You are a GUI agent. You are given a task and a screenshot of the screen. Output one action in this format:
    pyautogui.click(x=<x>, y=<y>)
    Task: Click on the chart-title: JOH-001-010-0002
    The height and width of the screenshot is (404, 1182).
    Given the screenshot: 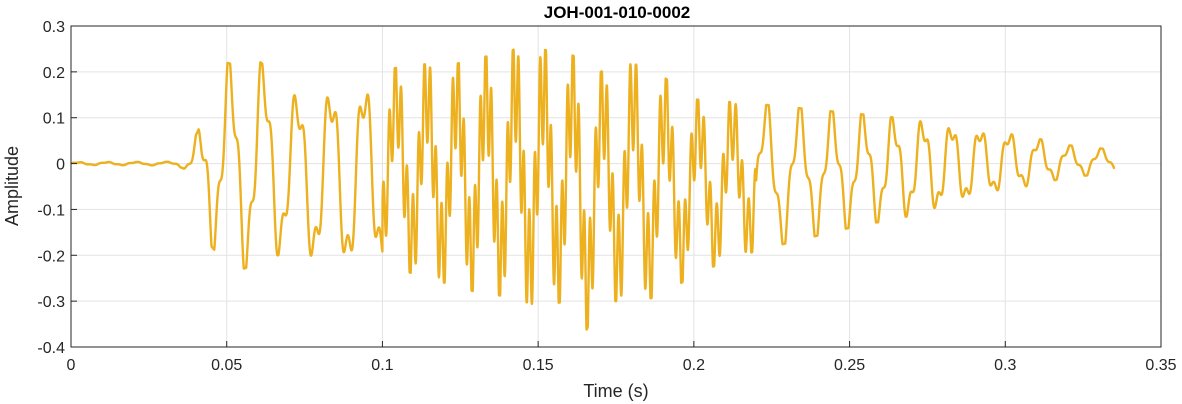 What is the action you would take?
    pyautogui.click(x=617, y=12)
    